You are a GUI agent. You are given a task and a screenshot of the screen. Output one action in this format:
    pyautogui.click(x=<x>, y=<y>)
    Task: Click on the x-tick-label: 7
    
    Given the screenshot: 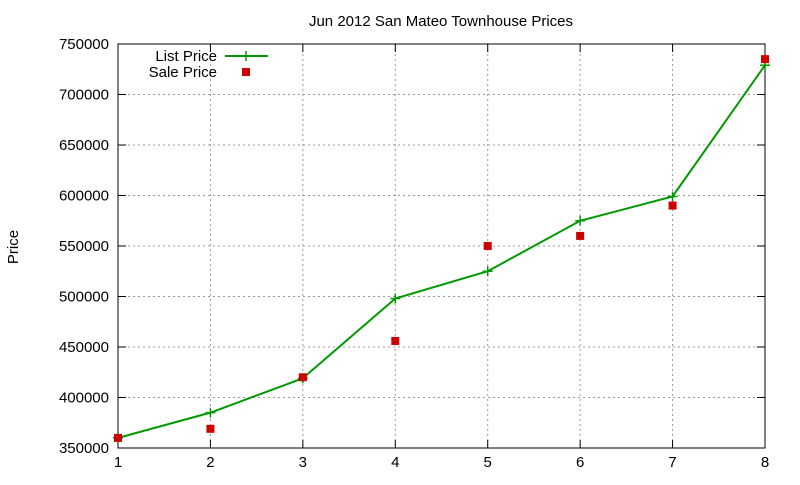 What is the action you would take?
    pyautogui.click(x=672, y=462)
    